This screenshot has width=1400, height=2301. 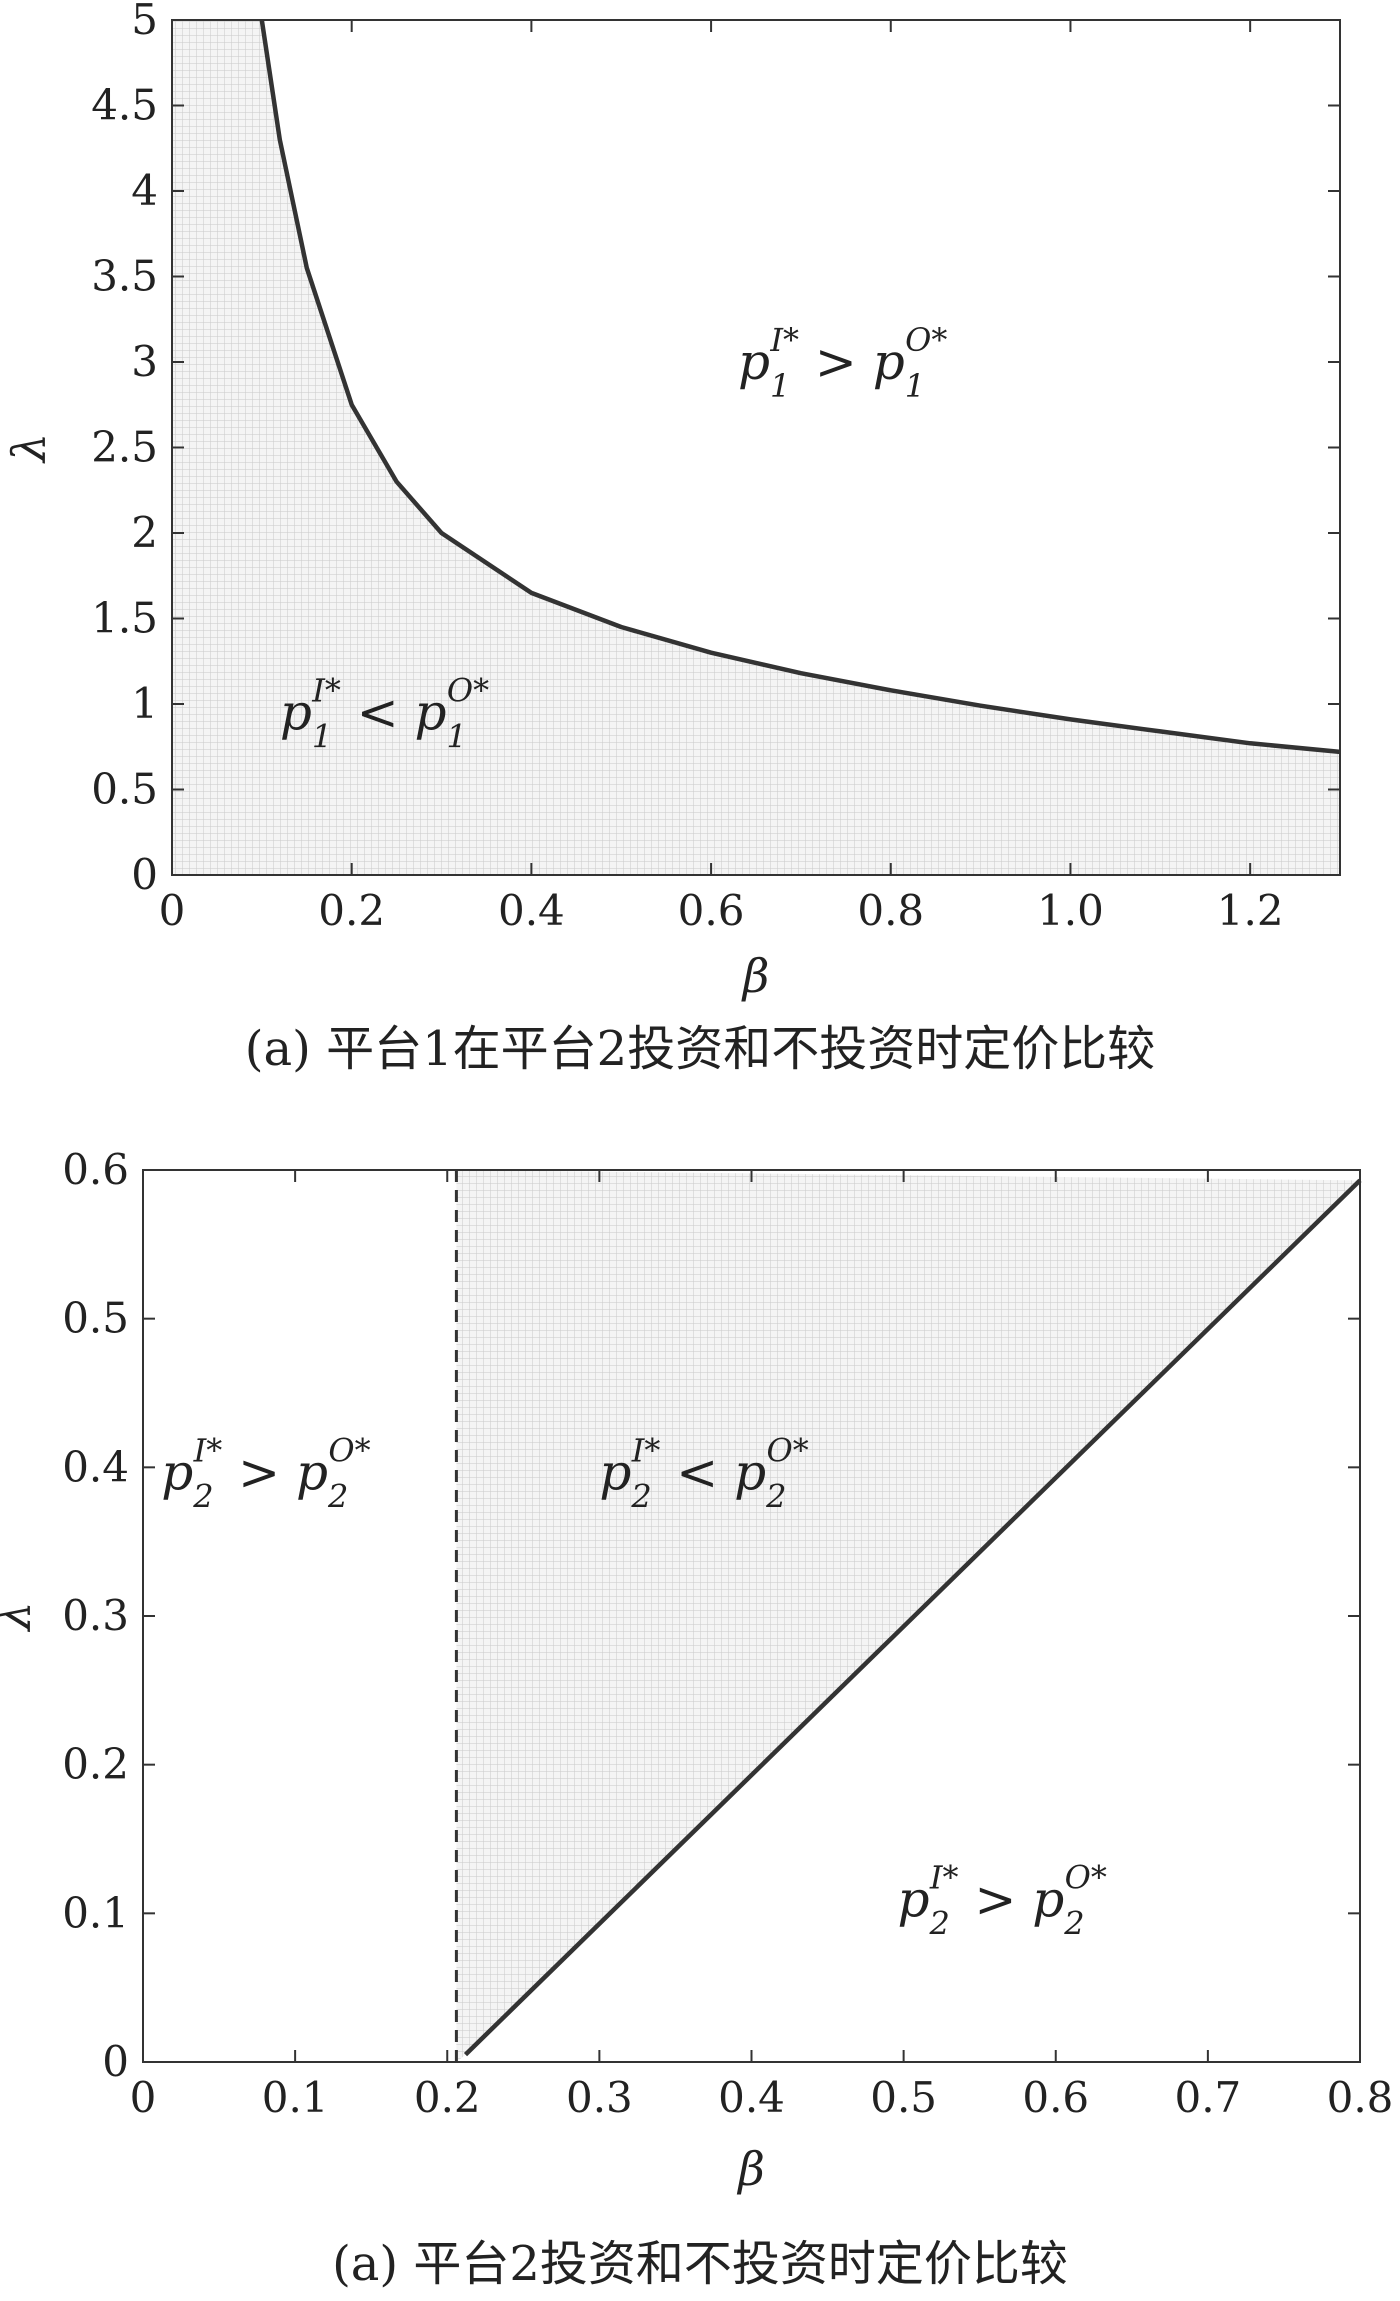 I want to click on y-tick-label: 2, so click(x=144, y=532).